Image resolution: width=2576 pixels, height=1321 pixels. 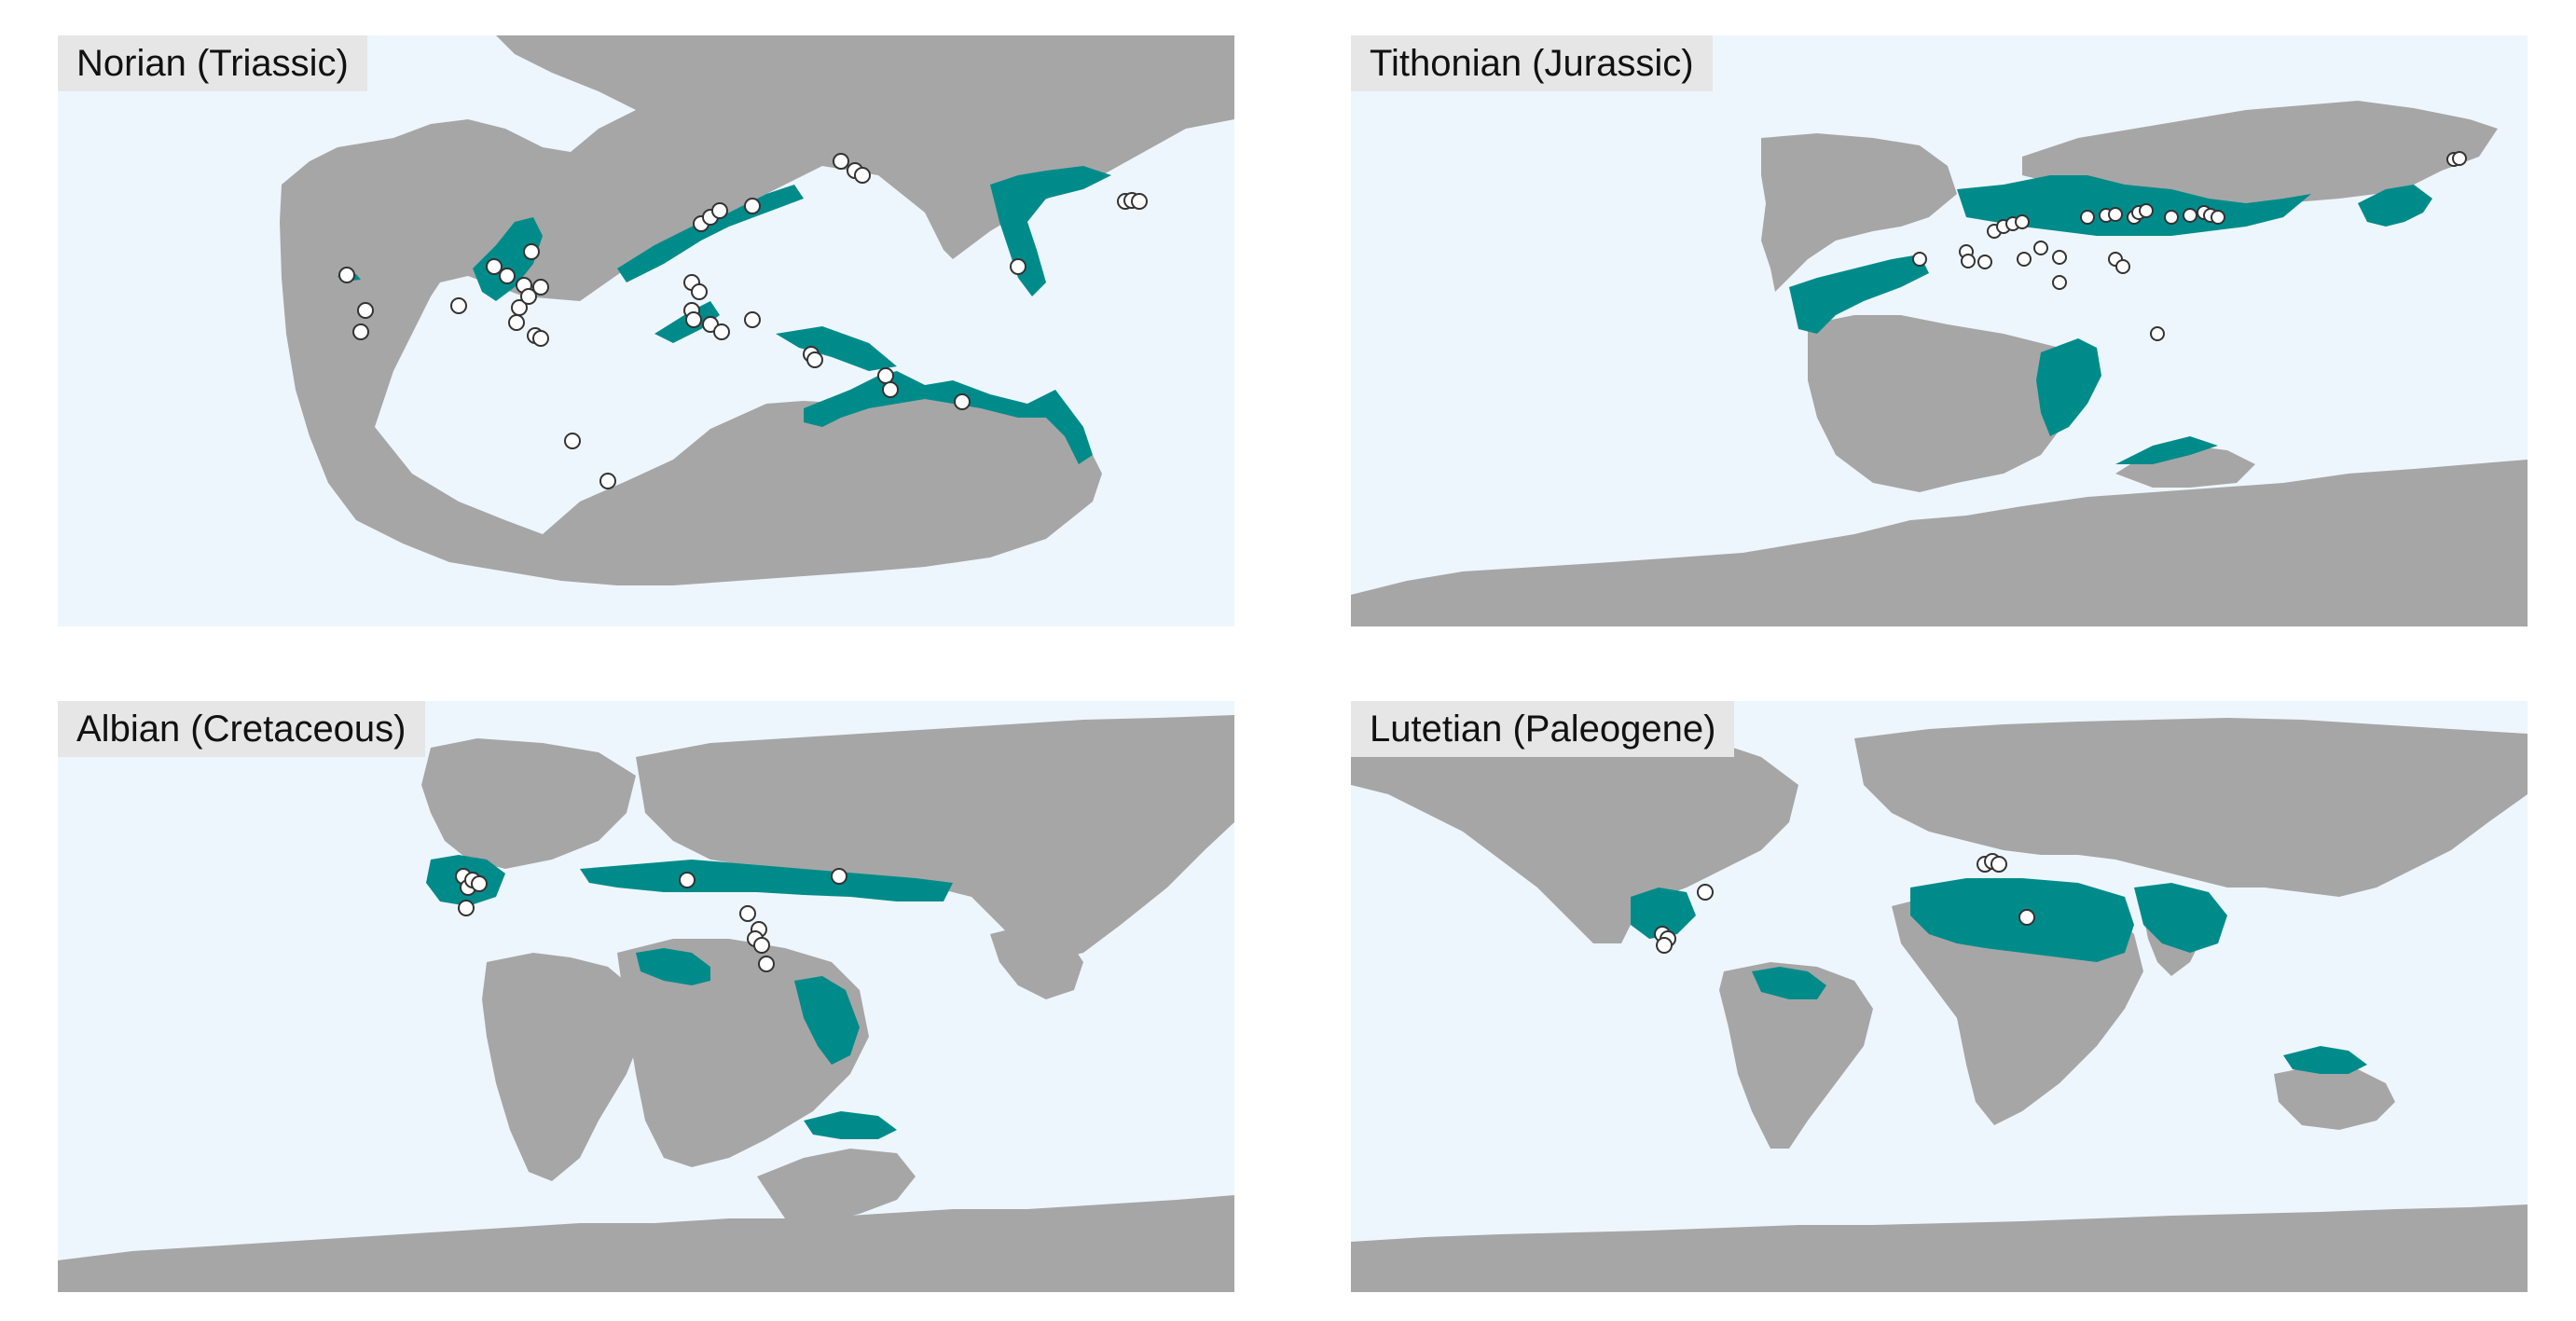 What do you see at coordinates (850, 1125) in the screenshot?
I see `shelf-south-africa` at bounding box center [850, 1125].